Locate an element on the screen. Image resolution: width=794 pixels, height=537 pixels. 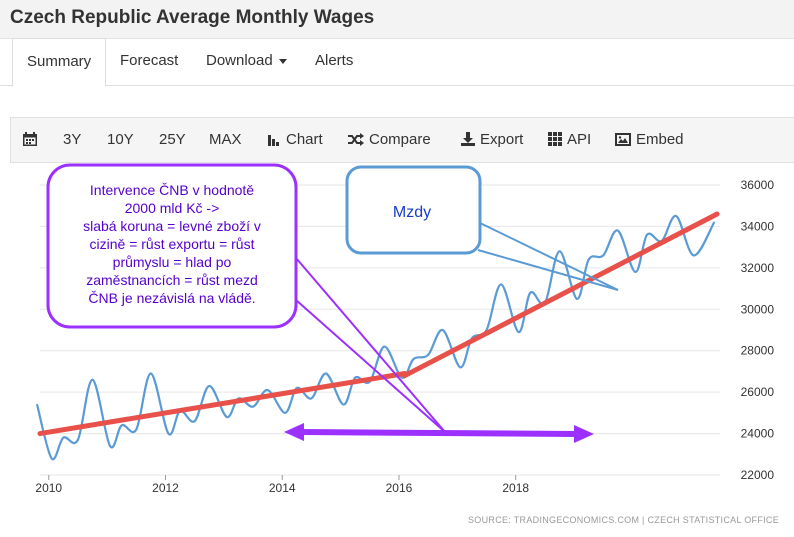
page-title: Czech Republic Average Monthly Wages is located at coordinates (192, 17).